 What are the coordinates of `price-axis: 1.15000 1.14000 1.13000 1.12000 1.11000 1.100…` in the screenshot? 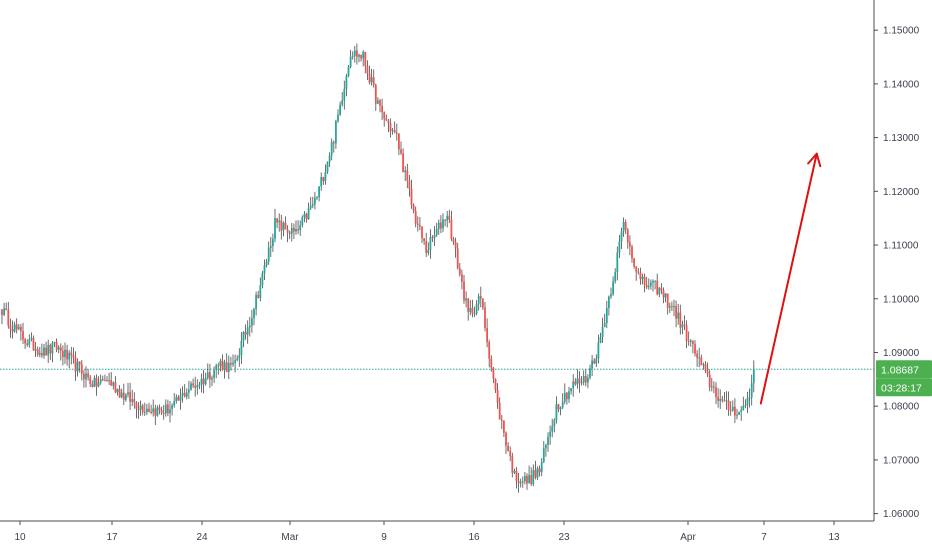 It's located at (896, 260).